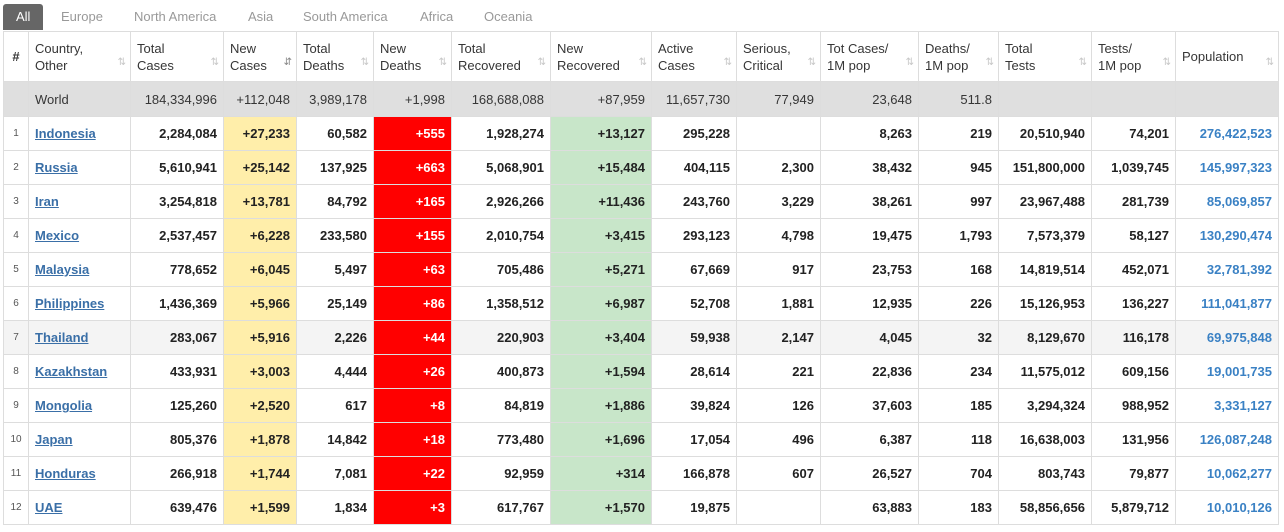 Image resolution: width=1284 pixels, height=532 pixels. What do you see at coordinates (412, 371) in the screenshot?
I see `cell-new-deaths: +26` at bounding box center [412, 371].